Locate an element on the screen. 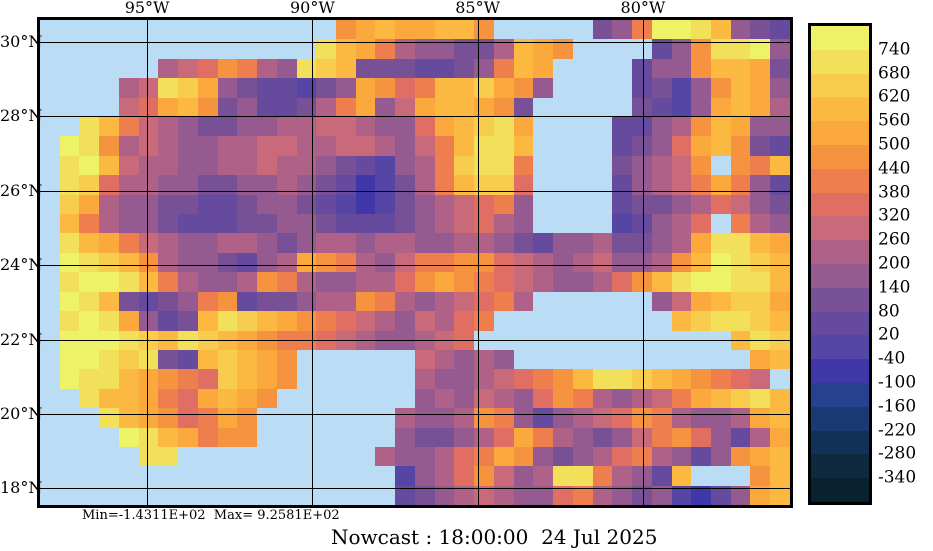  y-tick-label: 24°N is located at coordinates (21, 265).